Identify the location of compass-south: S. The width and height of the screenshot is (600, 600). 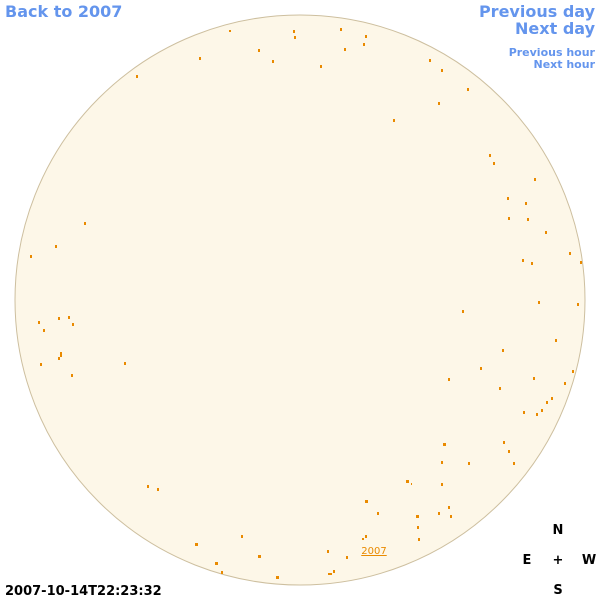
(557, 590).